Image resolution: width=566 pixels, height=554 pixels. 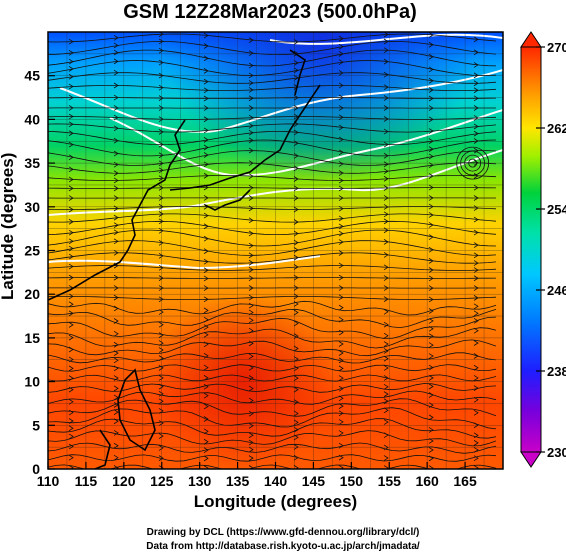 What do you see at coordinates (48, 481) in the screenshot?
I see `x-tick-label: 110` at bounding box center [48, 481].